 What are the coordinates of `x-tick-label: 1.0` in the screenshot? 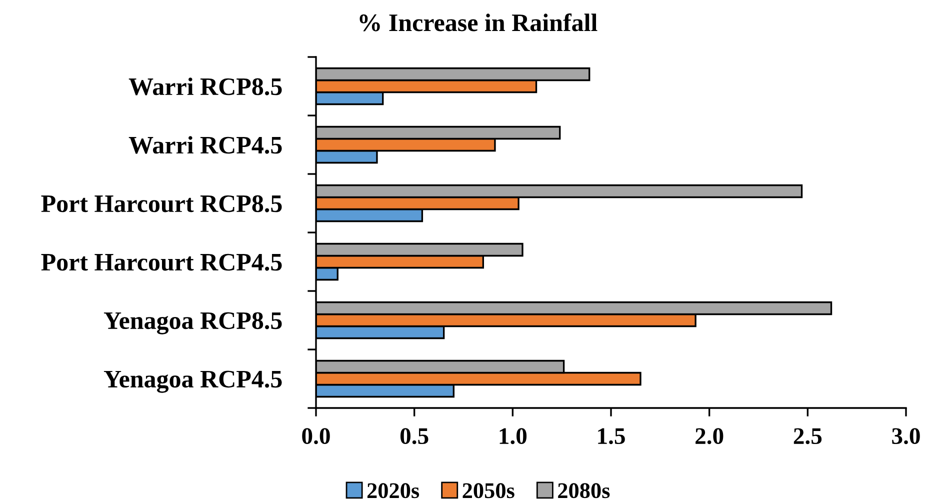 It's located at (513, 436).